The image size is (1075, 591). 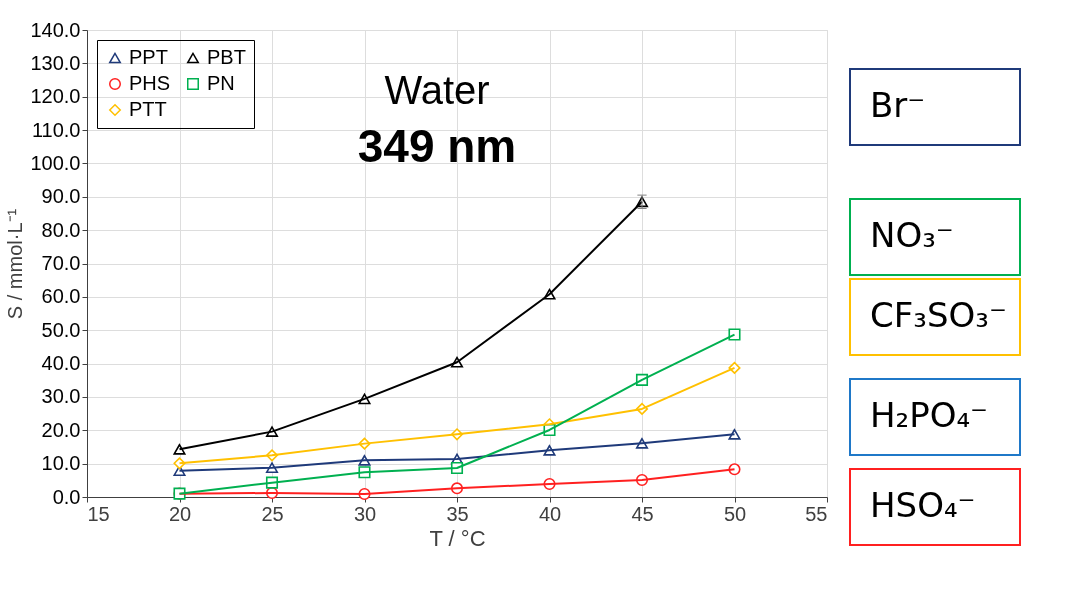 What do you see at coordinates (55, 162) in the screenshot?
I see `y-tick-label: 100.0` at bounding box center [55, 162].